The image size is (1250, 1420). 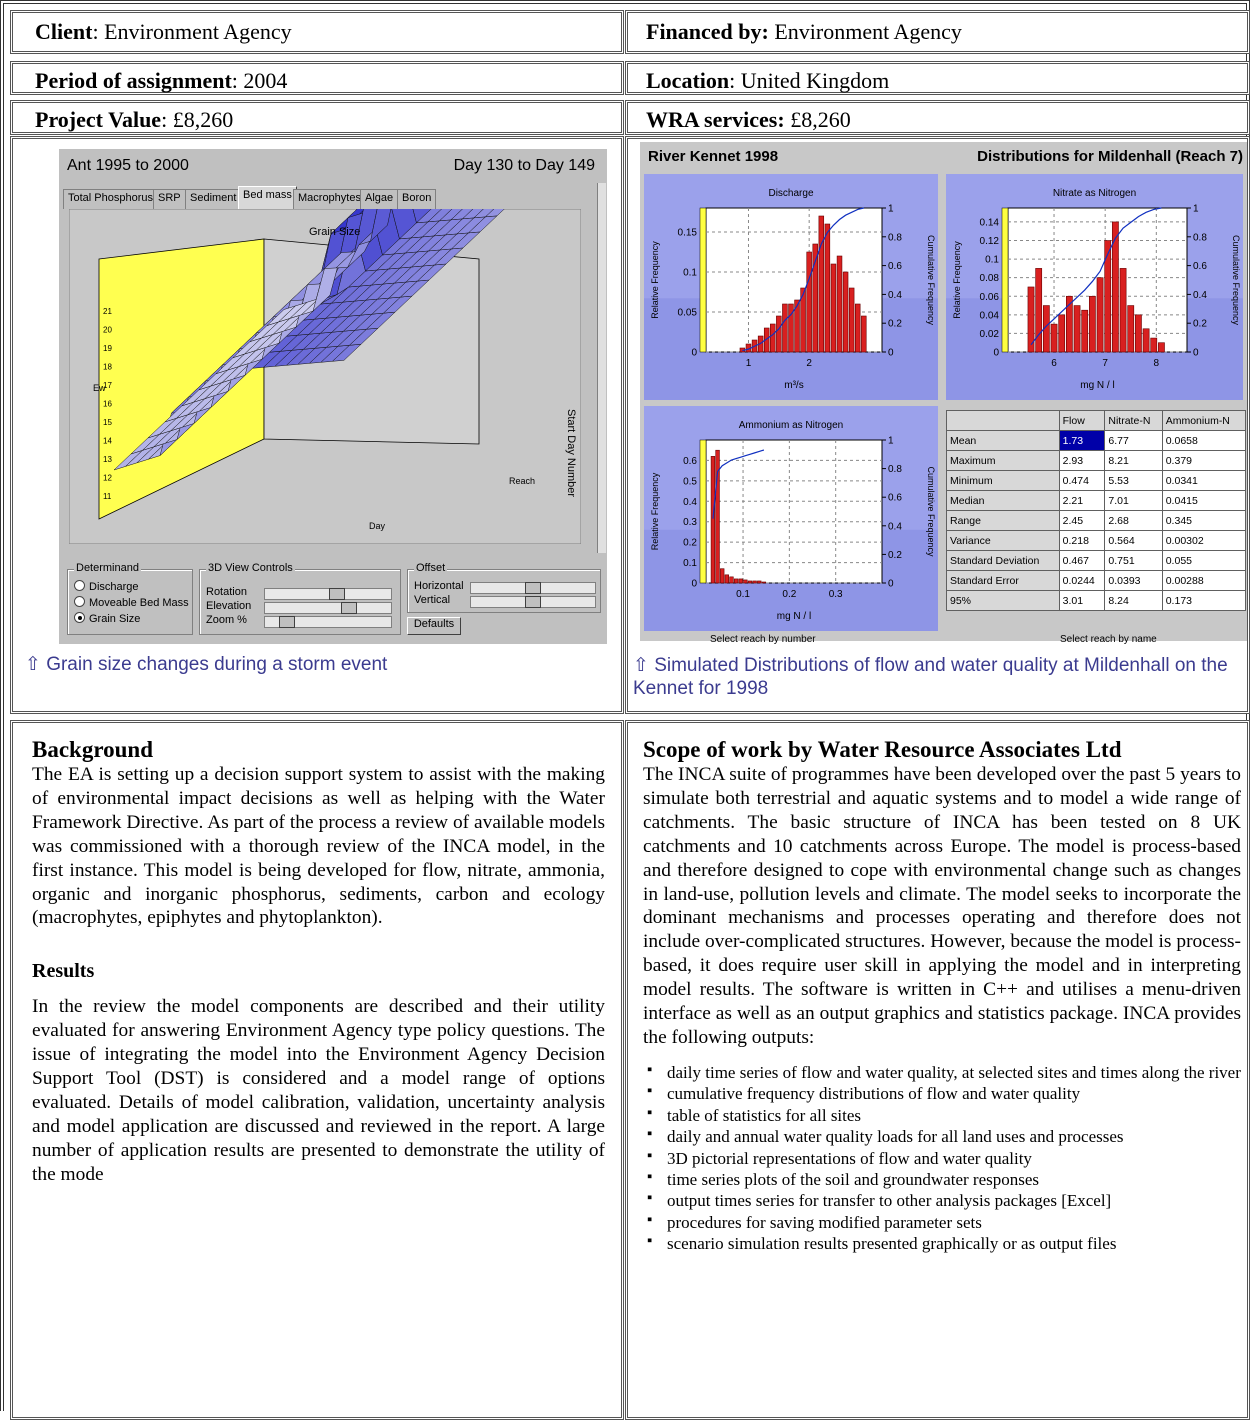 I want to click on elevation-slider, so click(x=328, y=608).